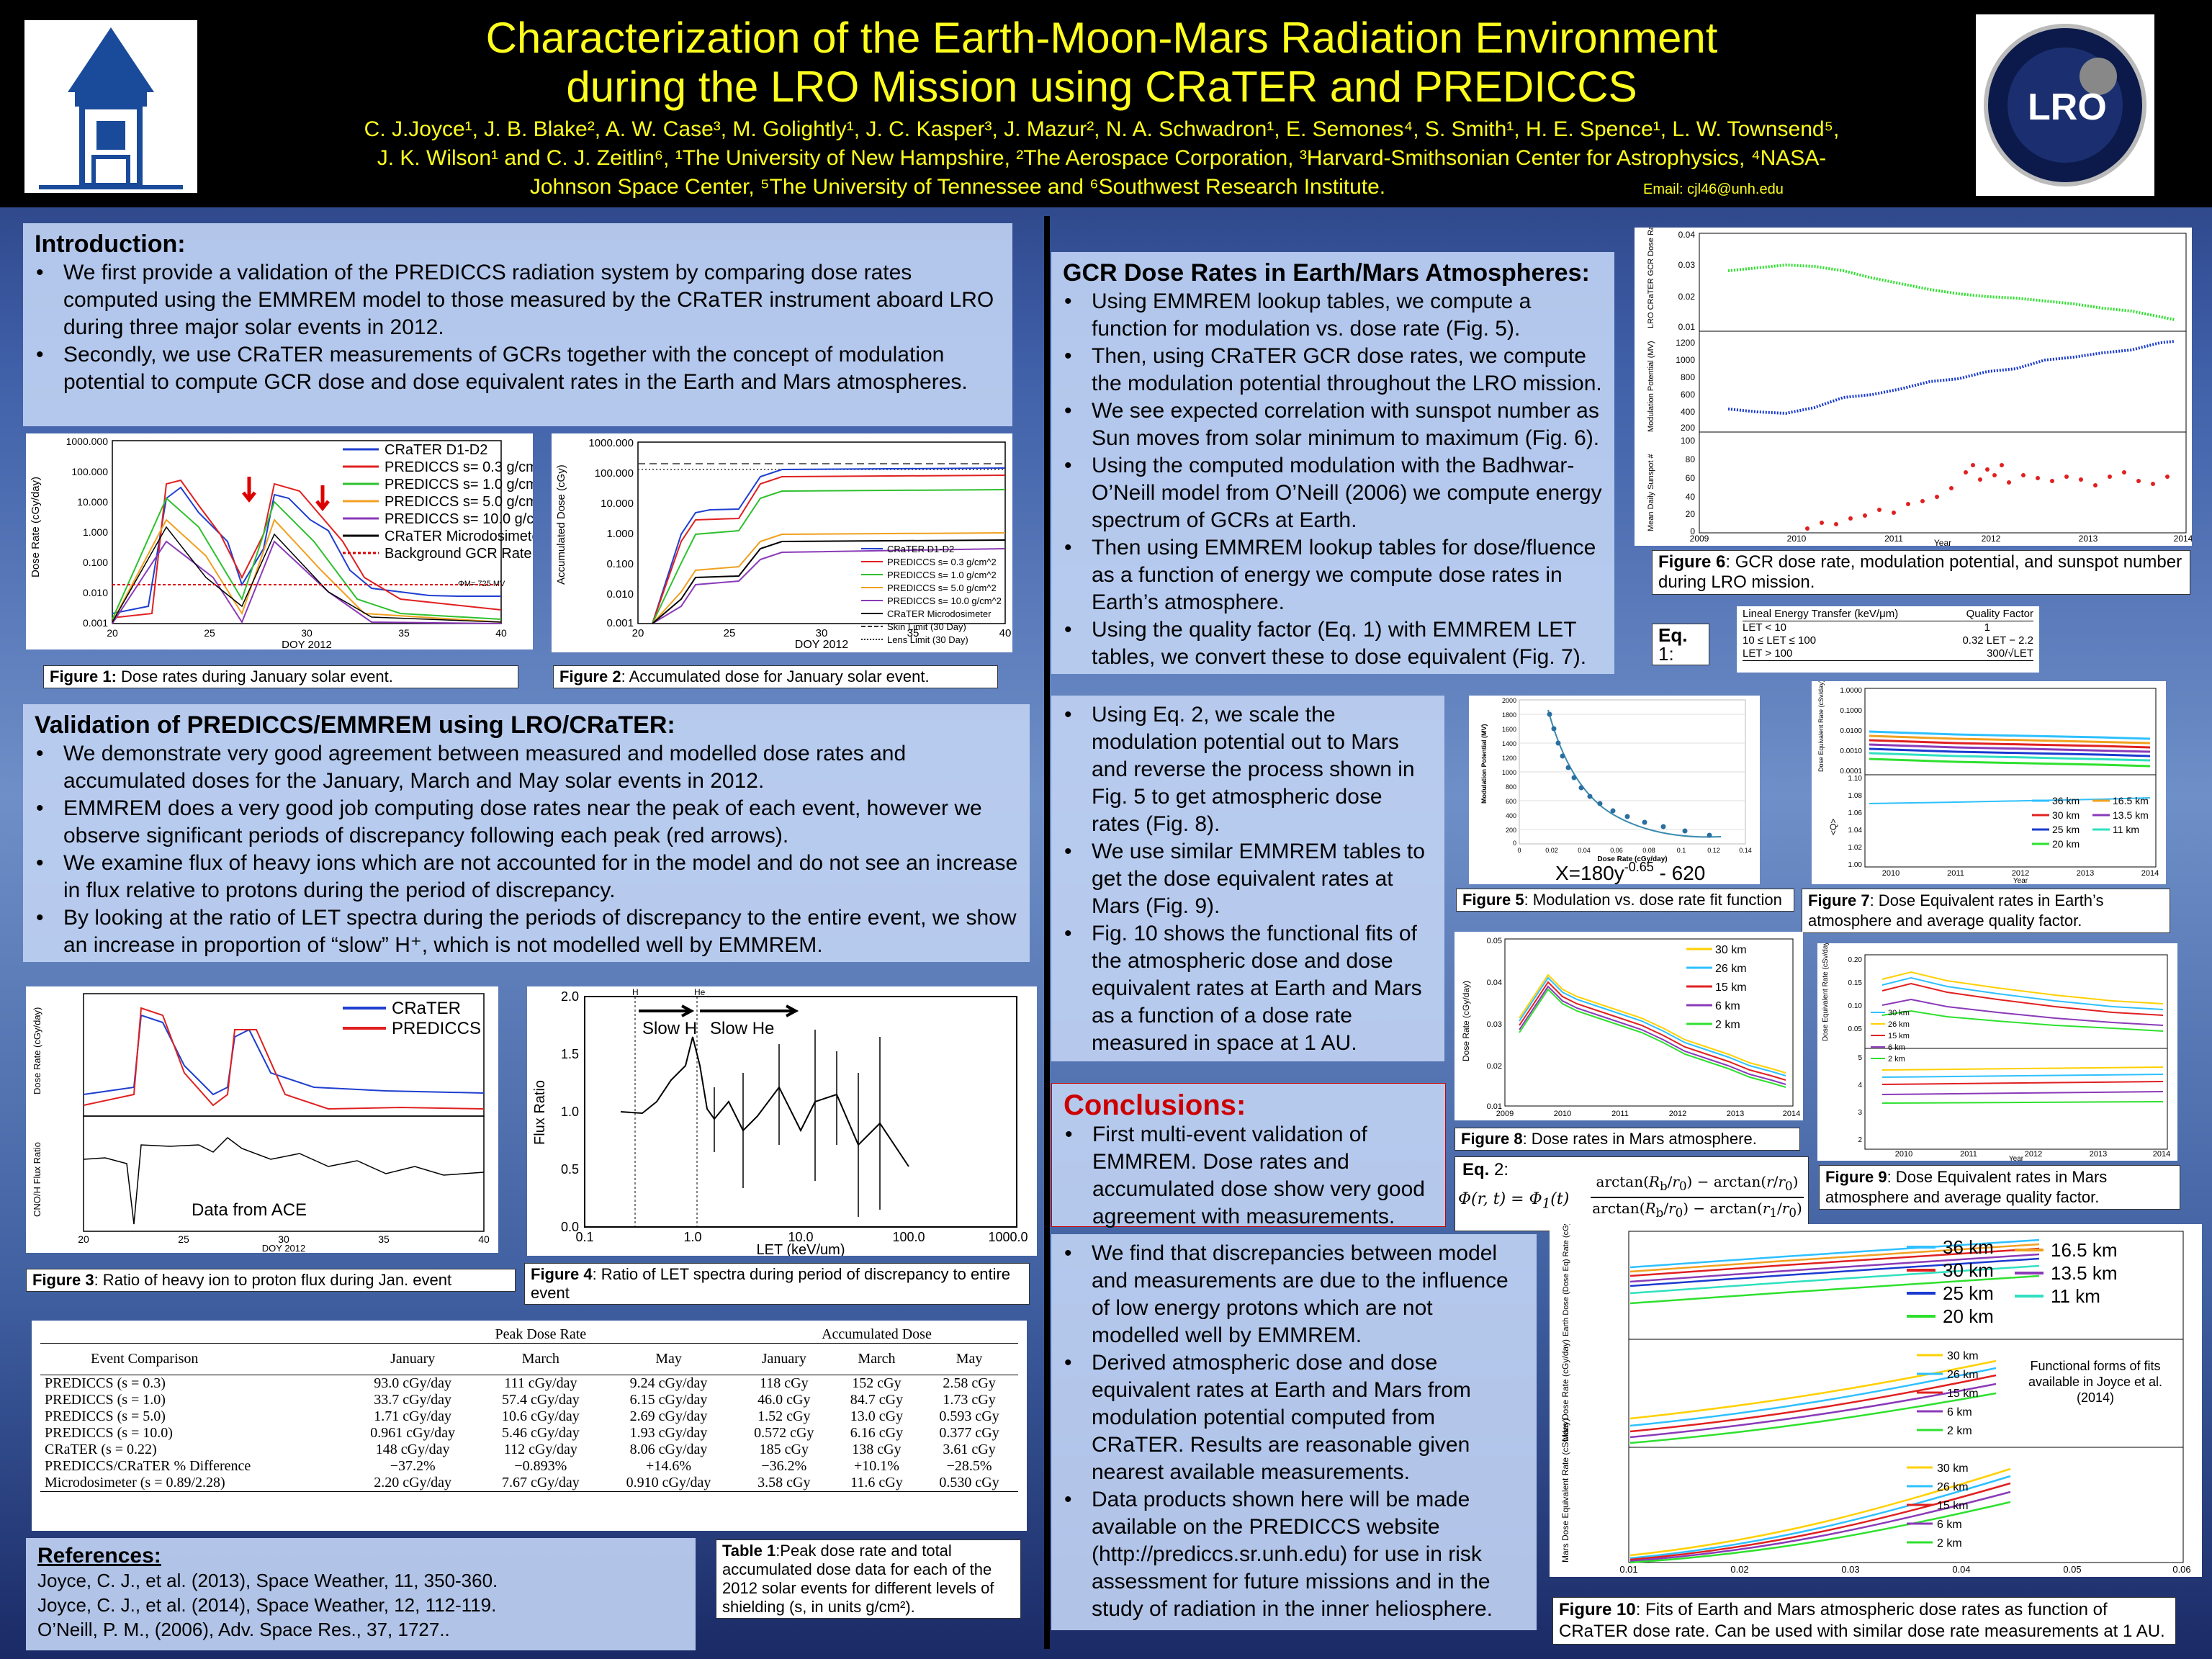 This screenshot has height=1659, width=2212. I want to click on eq1-col: Quality Factor, so click(2000, 614).